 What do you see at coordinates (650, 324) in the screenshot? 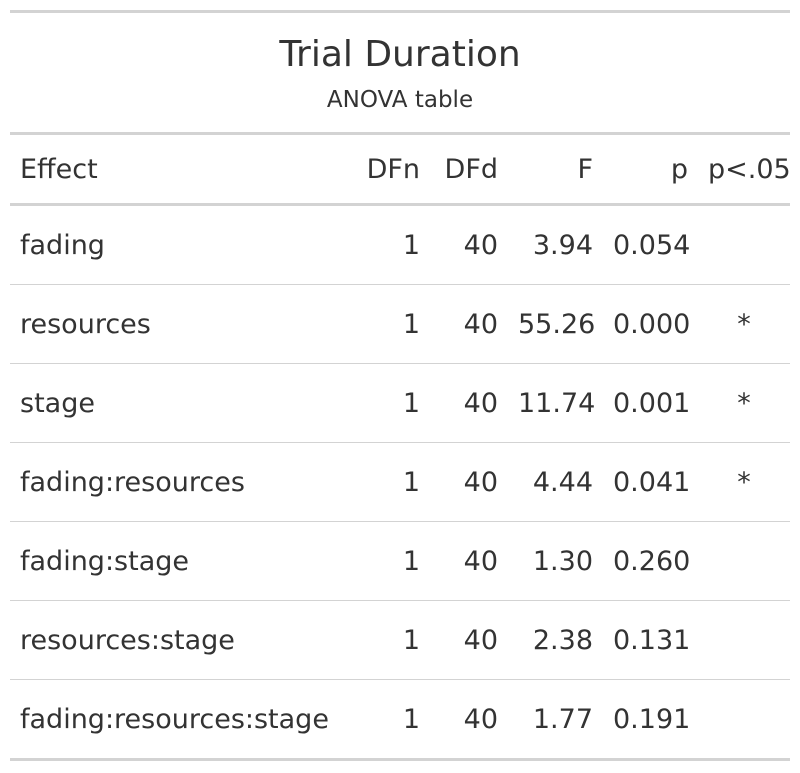
I see `cell-p: 0.000` at bounding box center [650, 324].